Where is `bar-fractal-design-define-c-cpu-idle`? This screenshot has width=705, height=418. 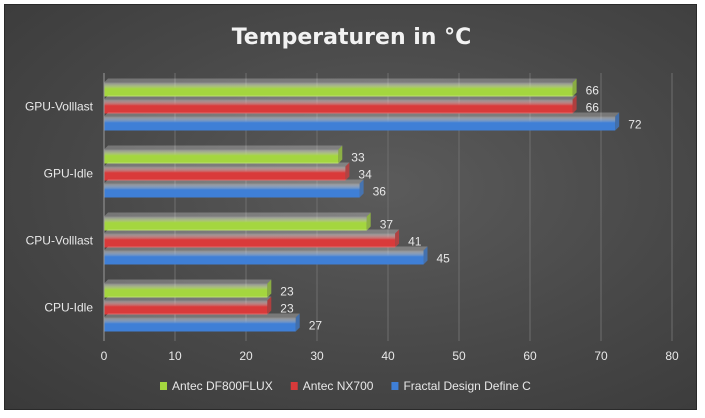
bar-fractal-design-define-c-cpu-idle is located at coordinates (200, 324).